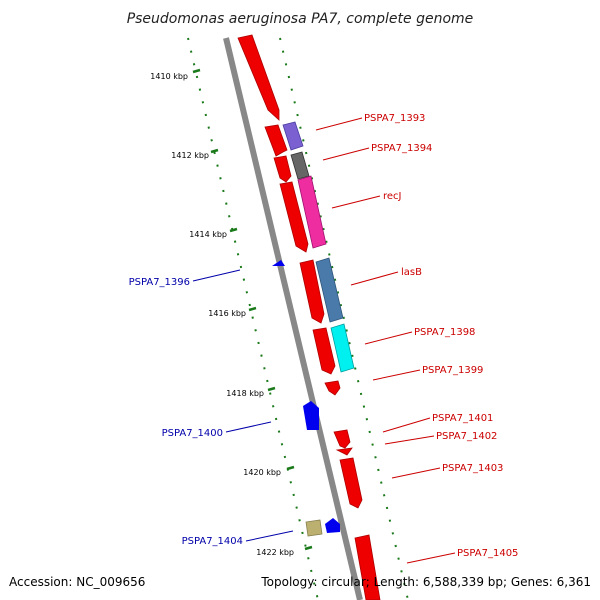 This screenshot has height=600, width=600. I want to click on gene-label: PSPA7_1400, so click(192, 433).